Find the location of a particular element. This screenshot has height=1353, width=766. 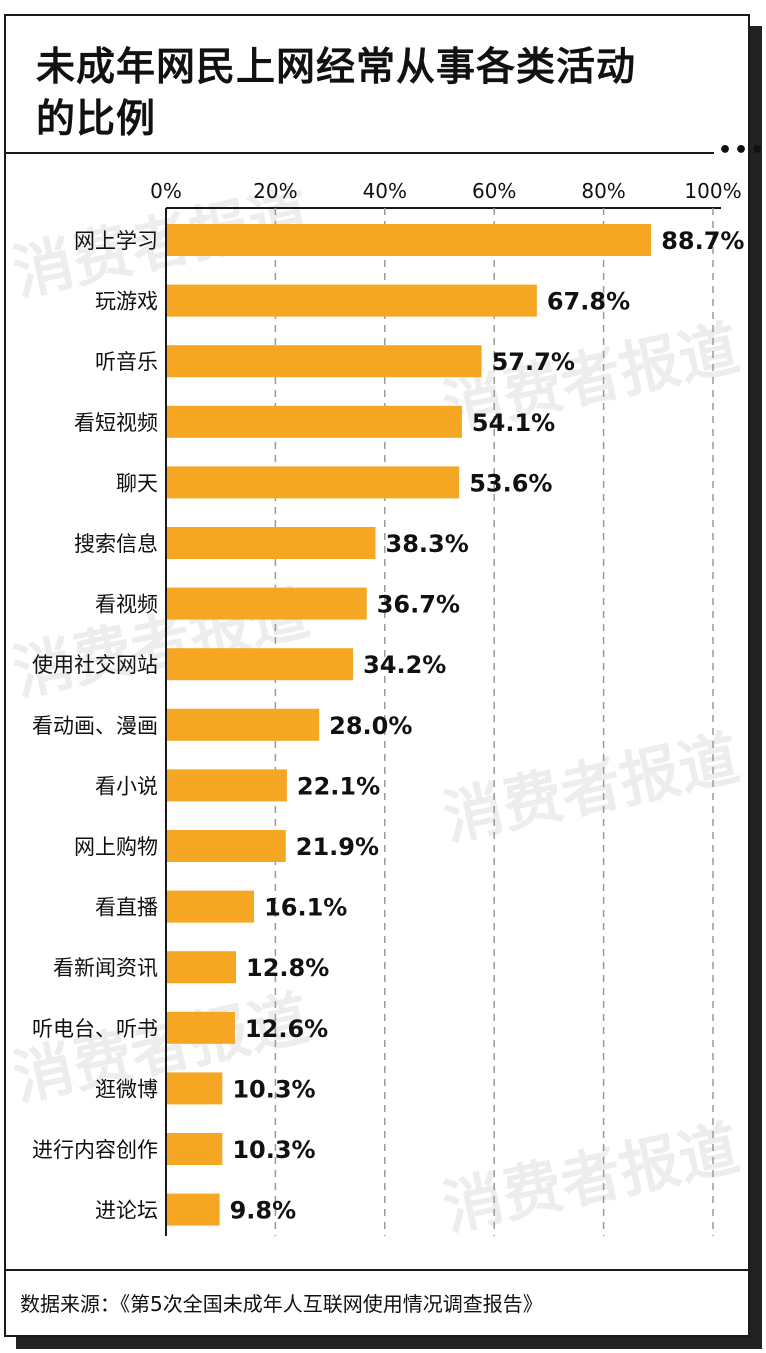

x-tick-label: 100% is located at coordinates (712, 191).